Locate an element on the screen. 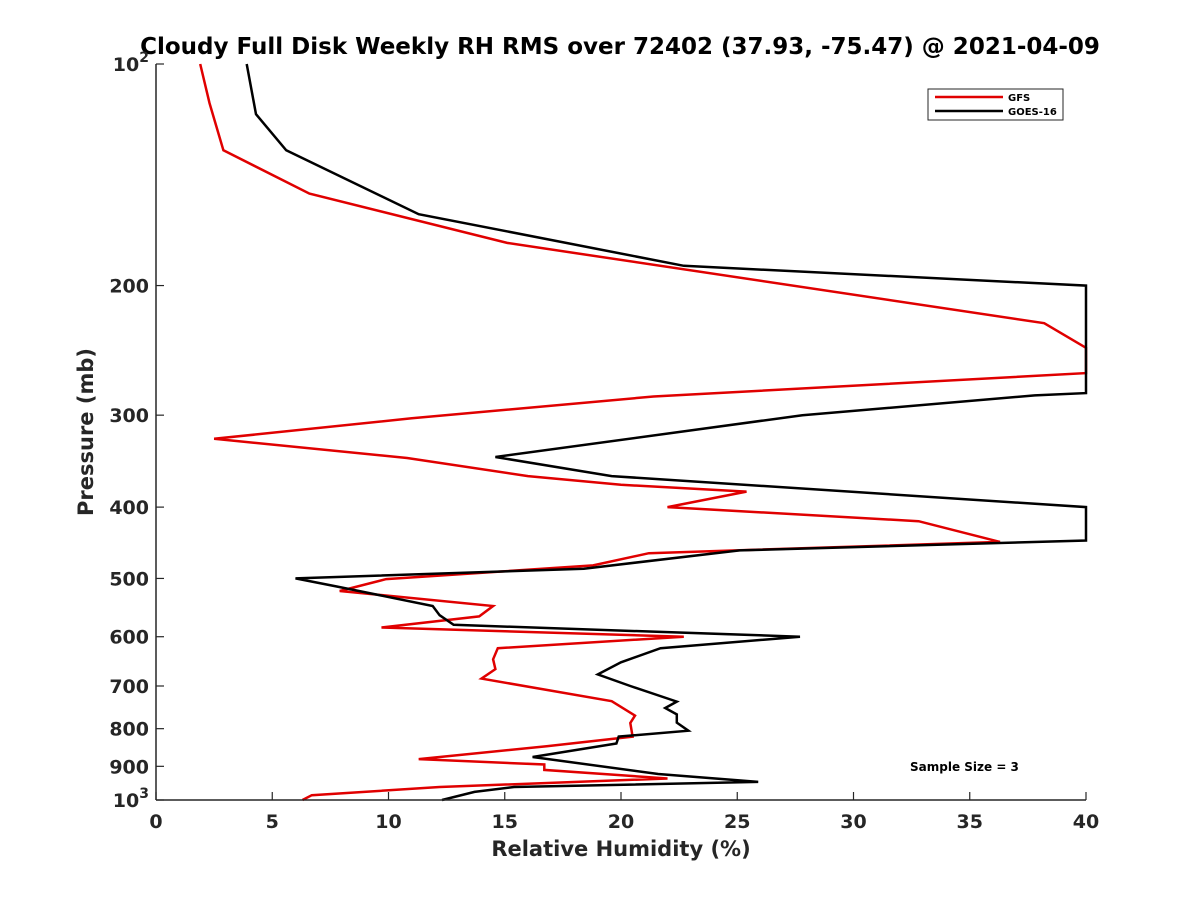  legend-box is located at coordinates (995, 104).